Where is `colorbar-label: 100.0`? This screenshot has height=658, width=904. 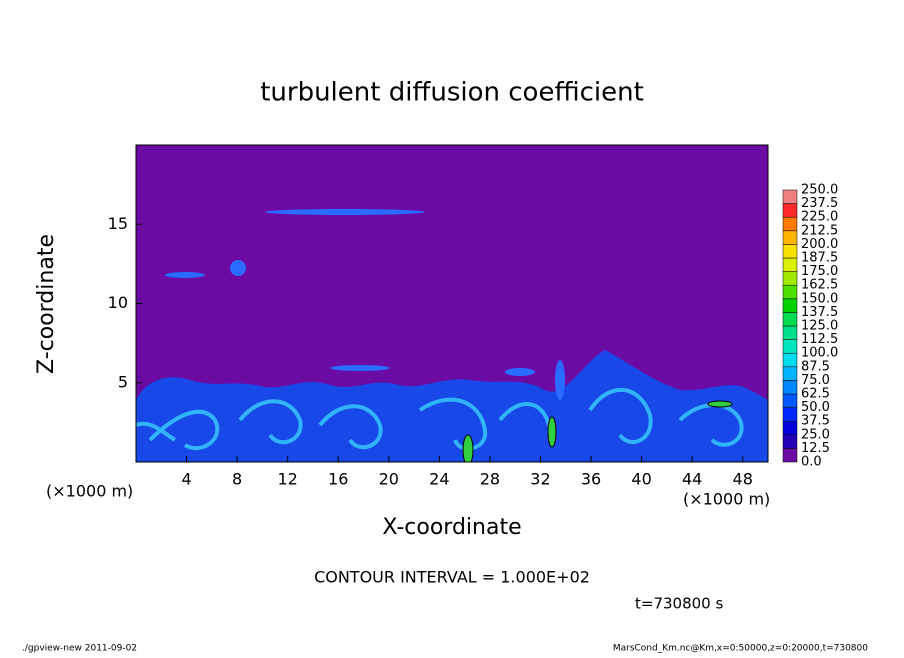 colorbar-label: 100.0 is located at coordinates (819, 353).